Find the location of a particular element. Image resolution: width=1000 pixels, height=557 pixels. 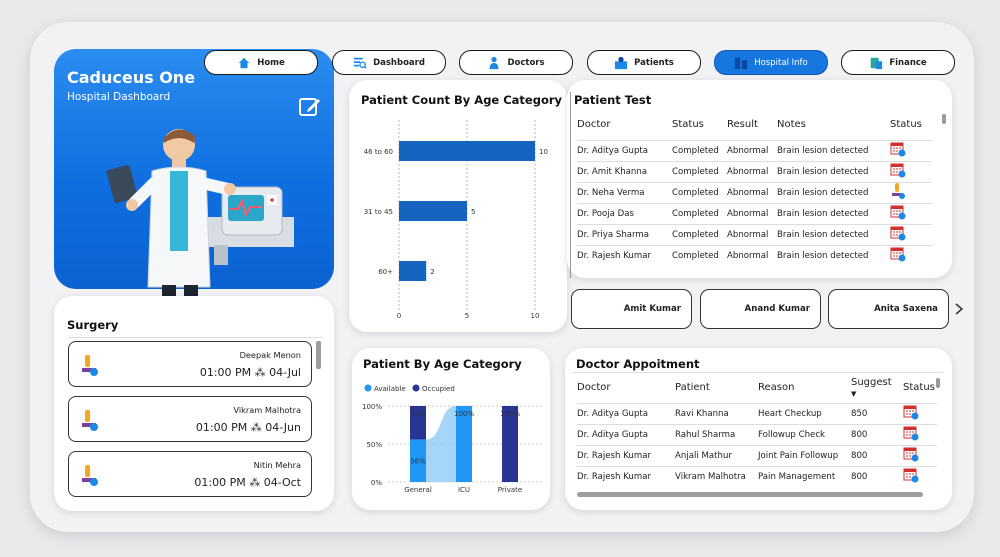

col-patient: Patient is located at coordinates (692, 388).